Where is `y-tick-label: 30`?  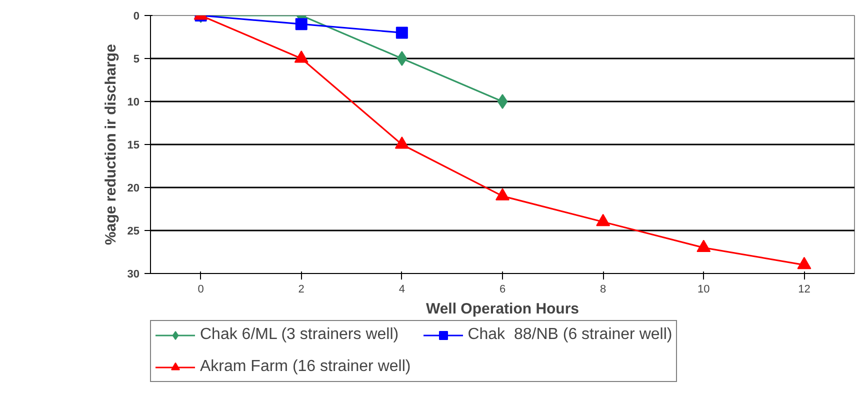 y-tick-label: 30 is located at coordinates (133, 274).